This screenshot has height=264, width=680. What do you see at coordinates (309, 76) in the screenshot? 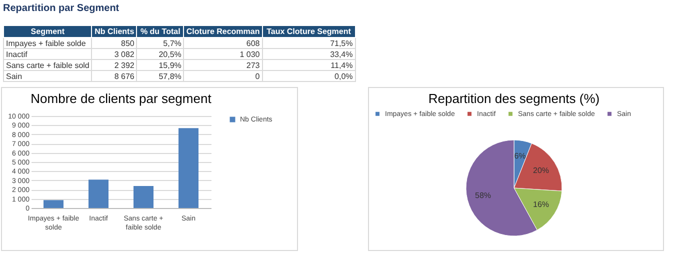
I see `text: 0,0%` at bounding box center [309, 76].